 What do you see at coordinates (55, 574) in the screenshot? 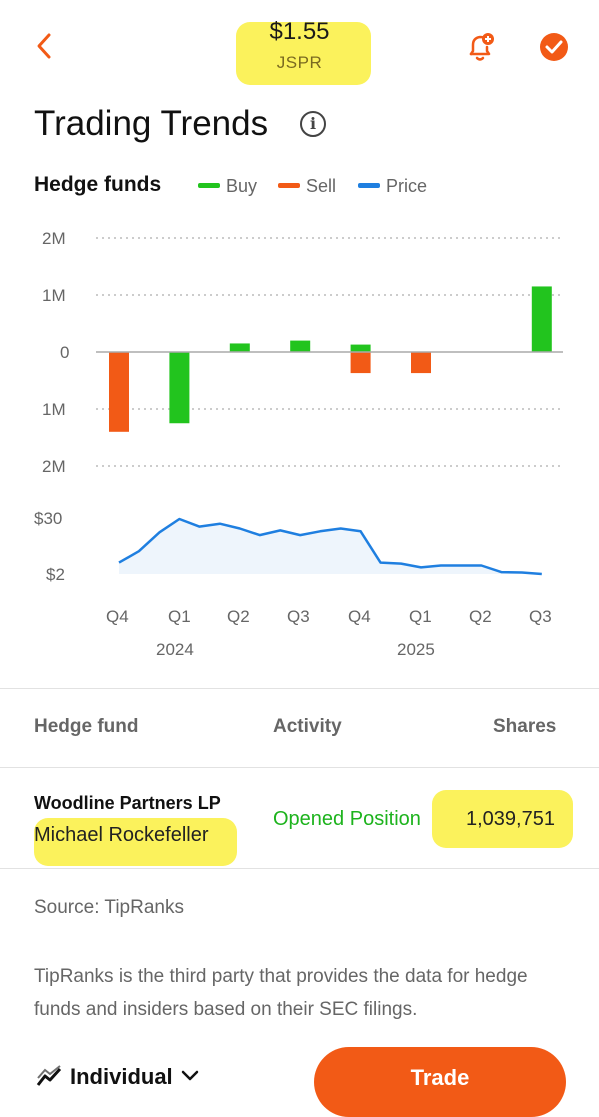
I see `price-tick-label: $2` at bounding box center [55, 574].